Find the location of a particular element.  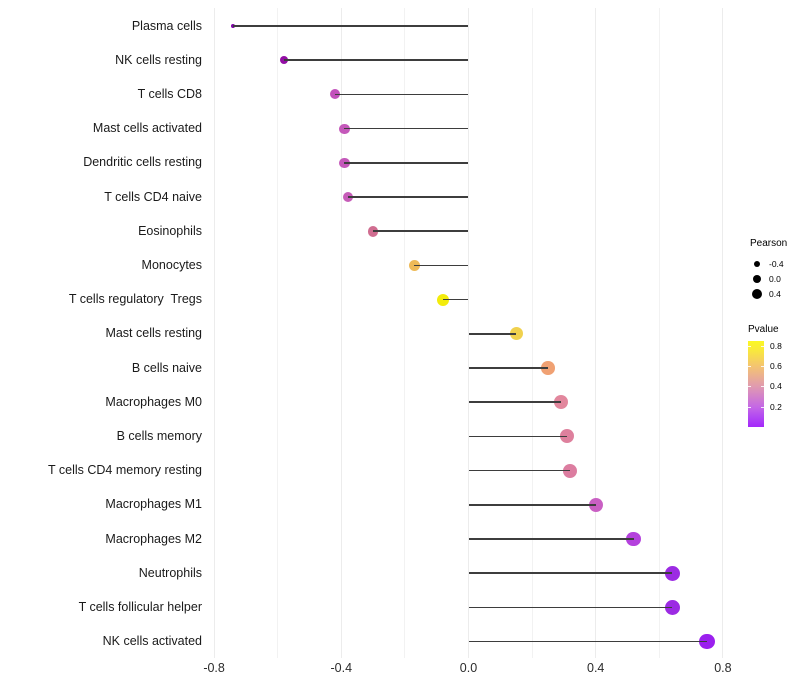

category-label: NK cells resting is located at coordinates (158, 59).